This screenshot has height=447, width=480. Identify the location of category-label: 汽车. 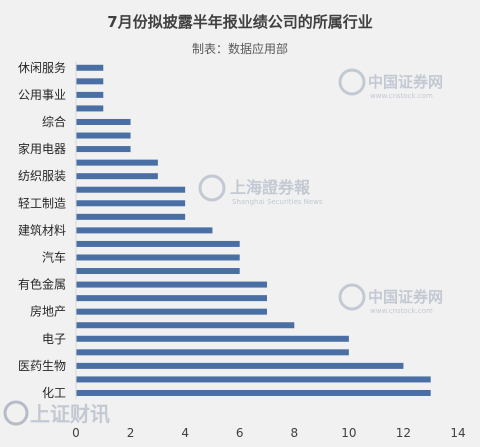
(54, 256).